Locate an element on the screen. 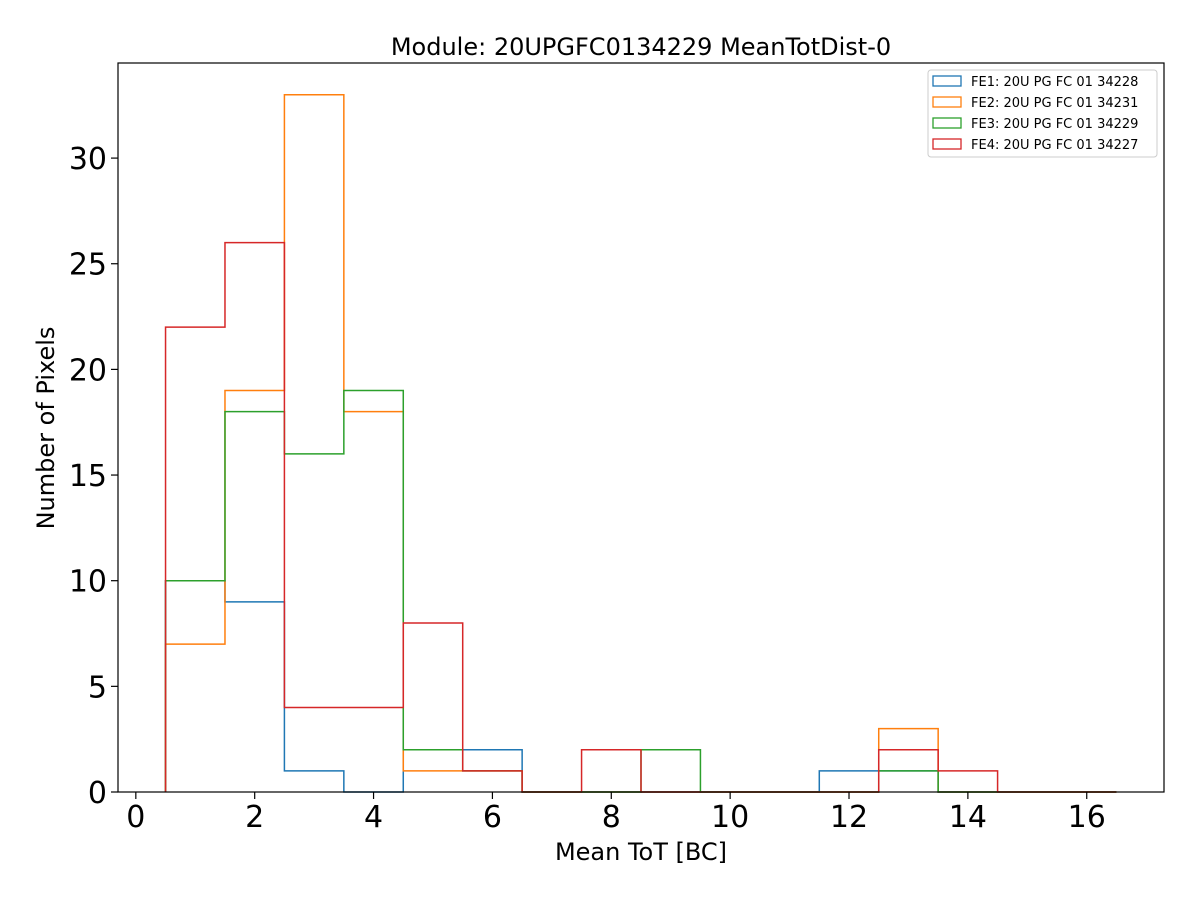 Image resolution: width=1200 pixels, height=904 pixels. x-tick-label: 4 is located at coordinates (373, 817).